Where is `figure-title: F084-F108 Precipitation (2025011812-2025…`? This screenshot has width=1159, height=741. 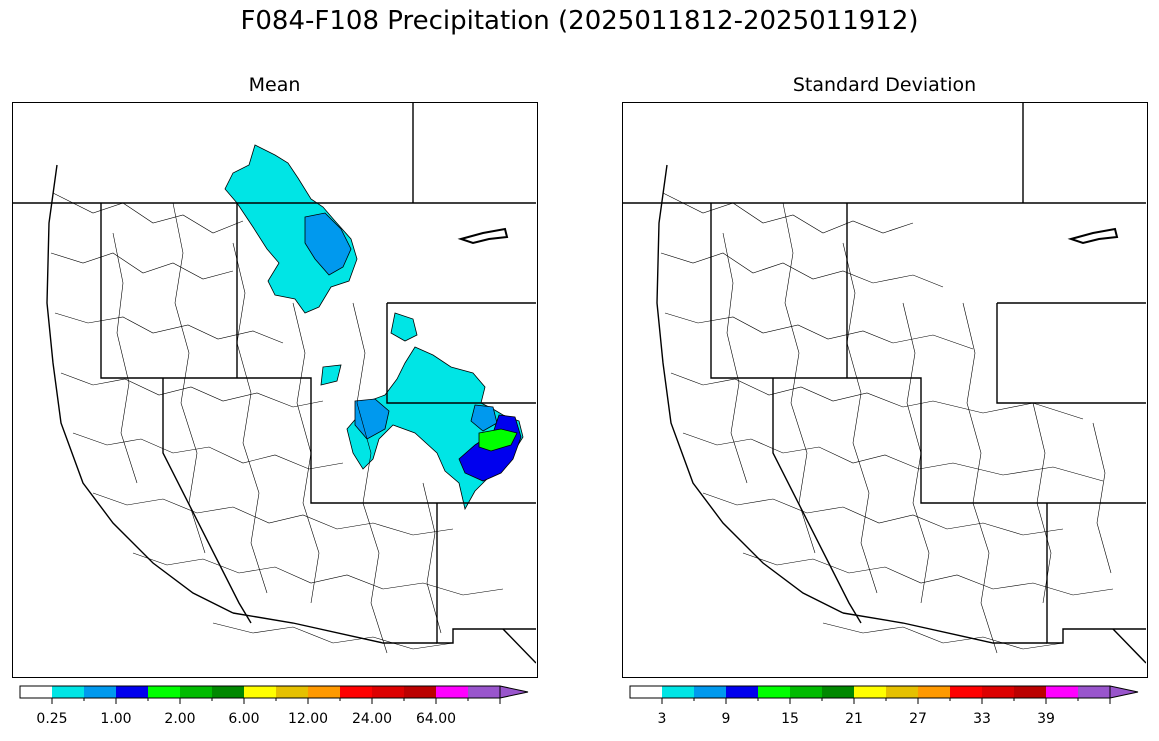
figure-title: F084-F108 Precipitation (2025011812-2025… is located at coordinates (579, 21).